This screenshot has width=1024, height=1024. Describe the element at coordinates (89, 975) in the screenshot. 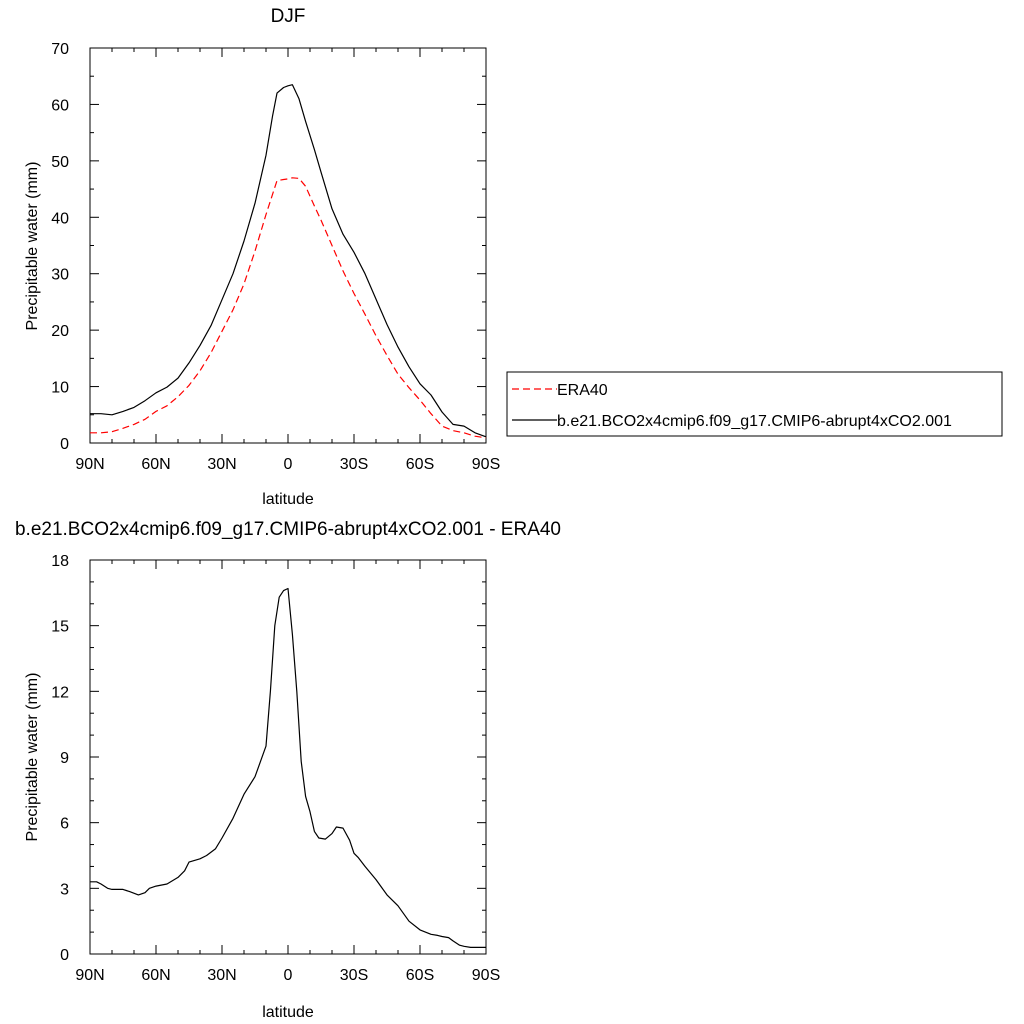

I see `bottom-x-tick-label: 90N` at that location.